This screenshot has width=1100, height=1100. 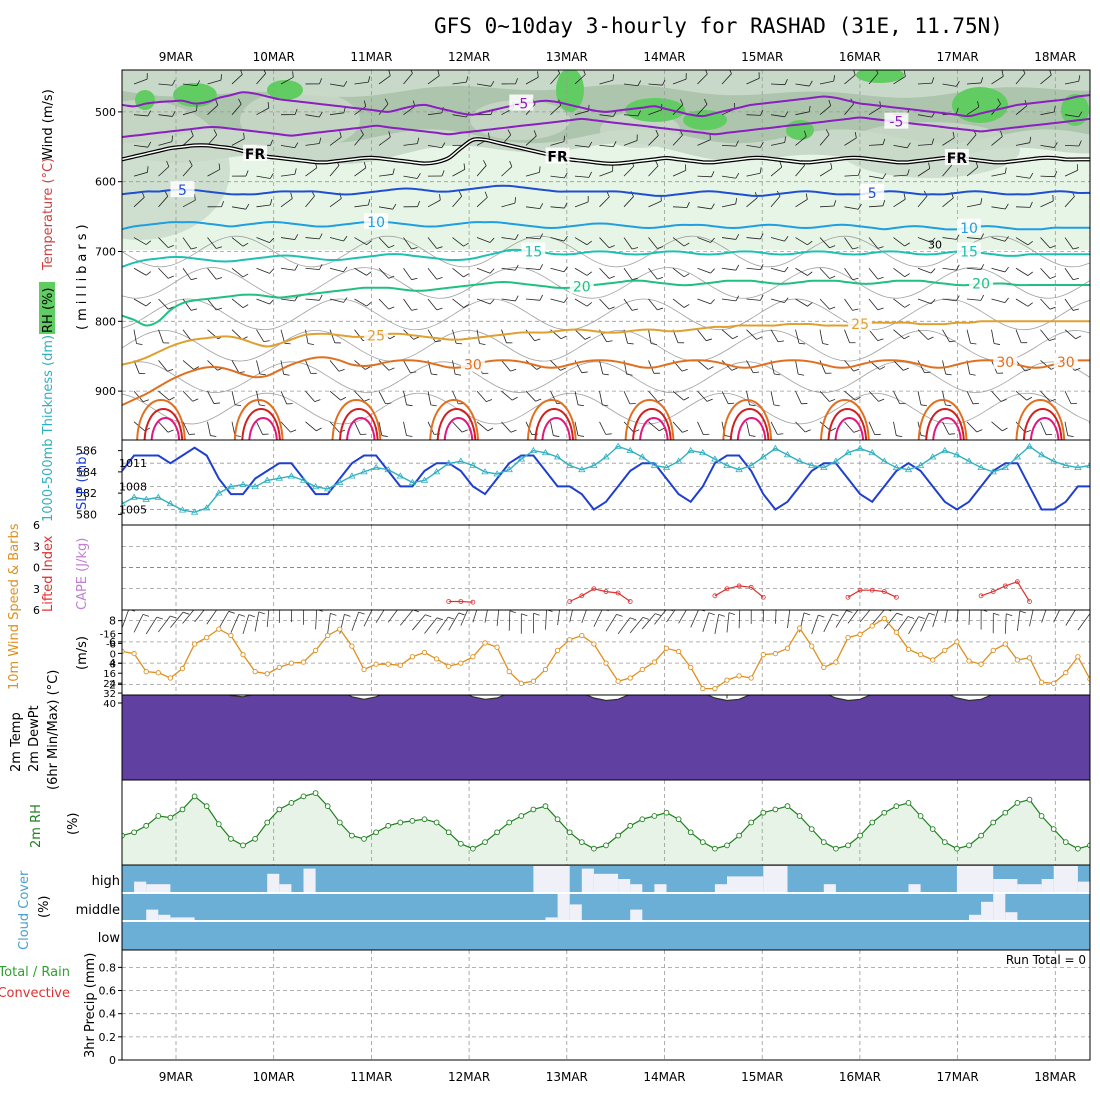 I want to click on middle-cloud-bar, so click(x=999, y=907).